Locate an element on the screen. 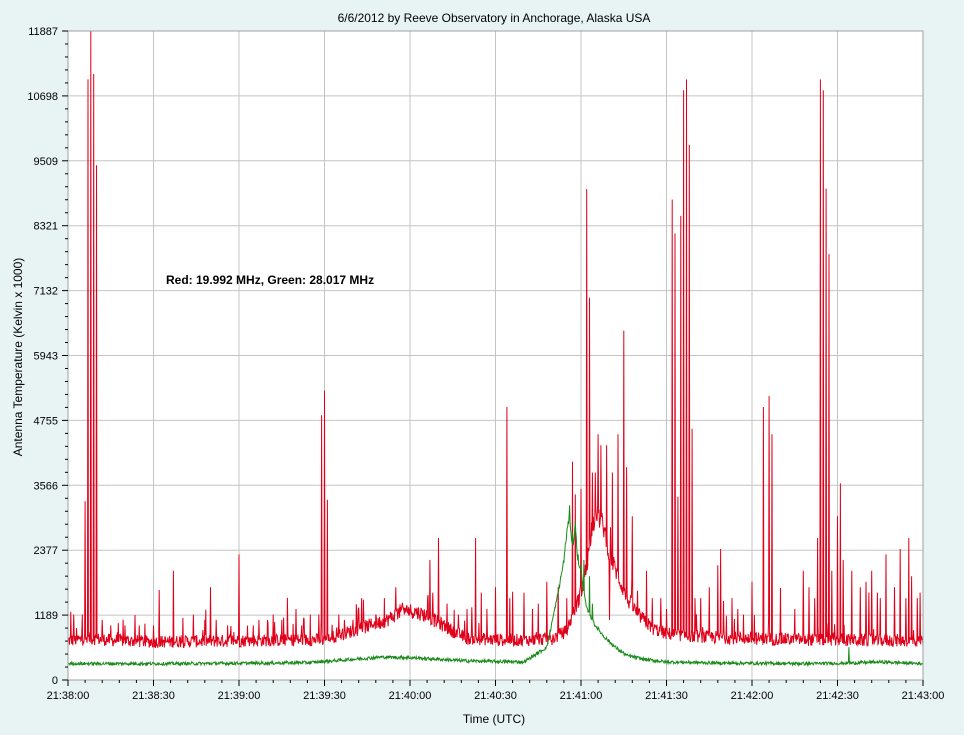 The height and width of the screenshot is (735, 964). x-tick-label: 21:40:00 is located at coordinates (410, 696).